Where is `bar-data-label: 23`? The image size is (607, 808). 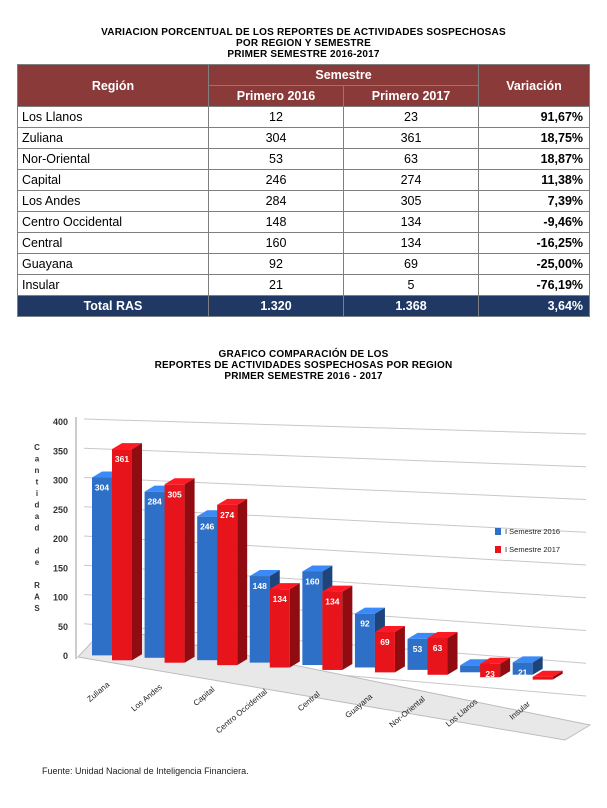 bar-data-label: 23 is located at coordinates (490, 674).